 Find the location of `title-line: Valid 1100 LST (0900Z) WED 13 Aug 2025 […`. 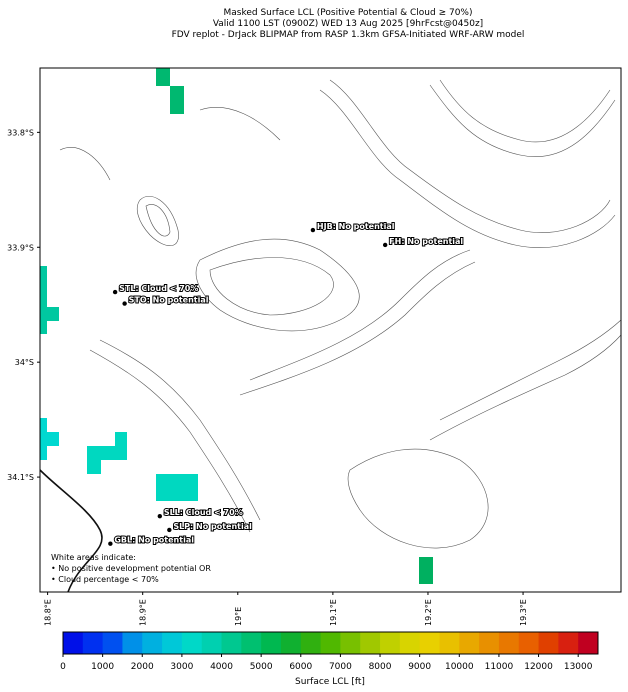

title-line: Valid 1100 LST (0900Z) WED 13 Aug 2025 [… is located at coordinates (348, 24).